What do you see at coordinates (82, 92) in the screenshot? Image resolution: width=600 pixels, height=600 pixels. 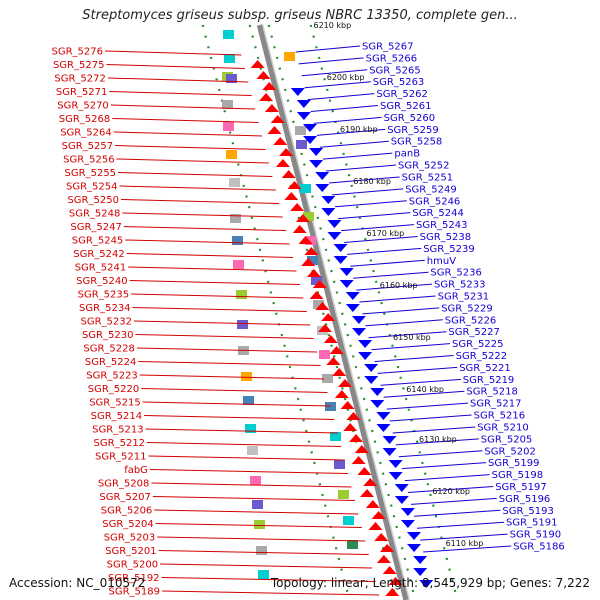 I see `left-gene-label: SGR_5271` at bounding box center [82, 92].